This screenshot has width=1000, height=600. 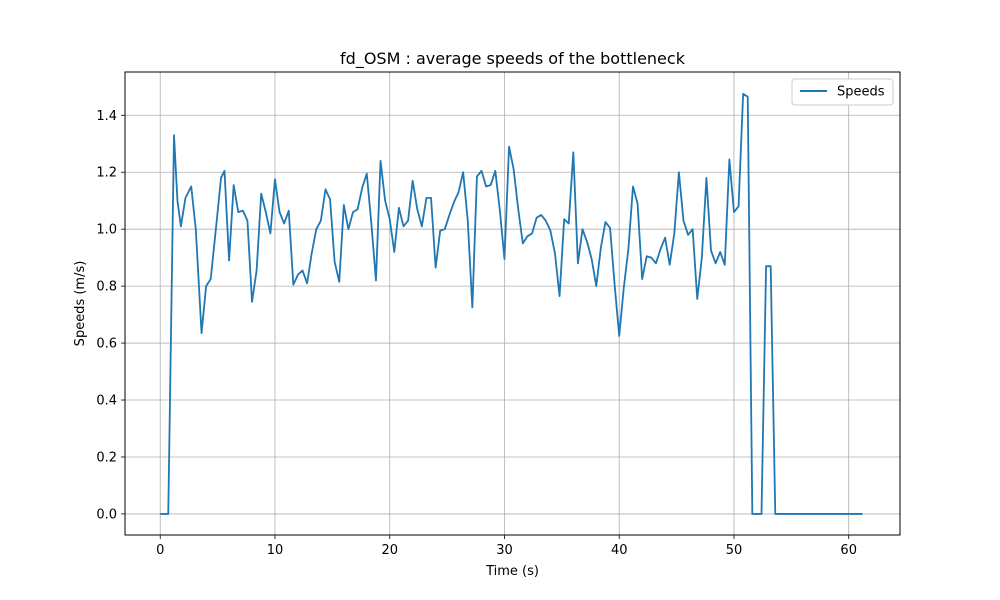 What do you see at coordinates (110, 315) in the screenshot?
I see `y-axis-ticks: 0.0 0.2 0.4 0.6 0.8 1.0 1.2 1.4` at bounding box center [110, 315].